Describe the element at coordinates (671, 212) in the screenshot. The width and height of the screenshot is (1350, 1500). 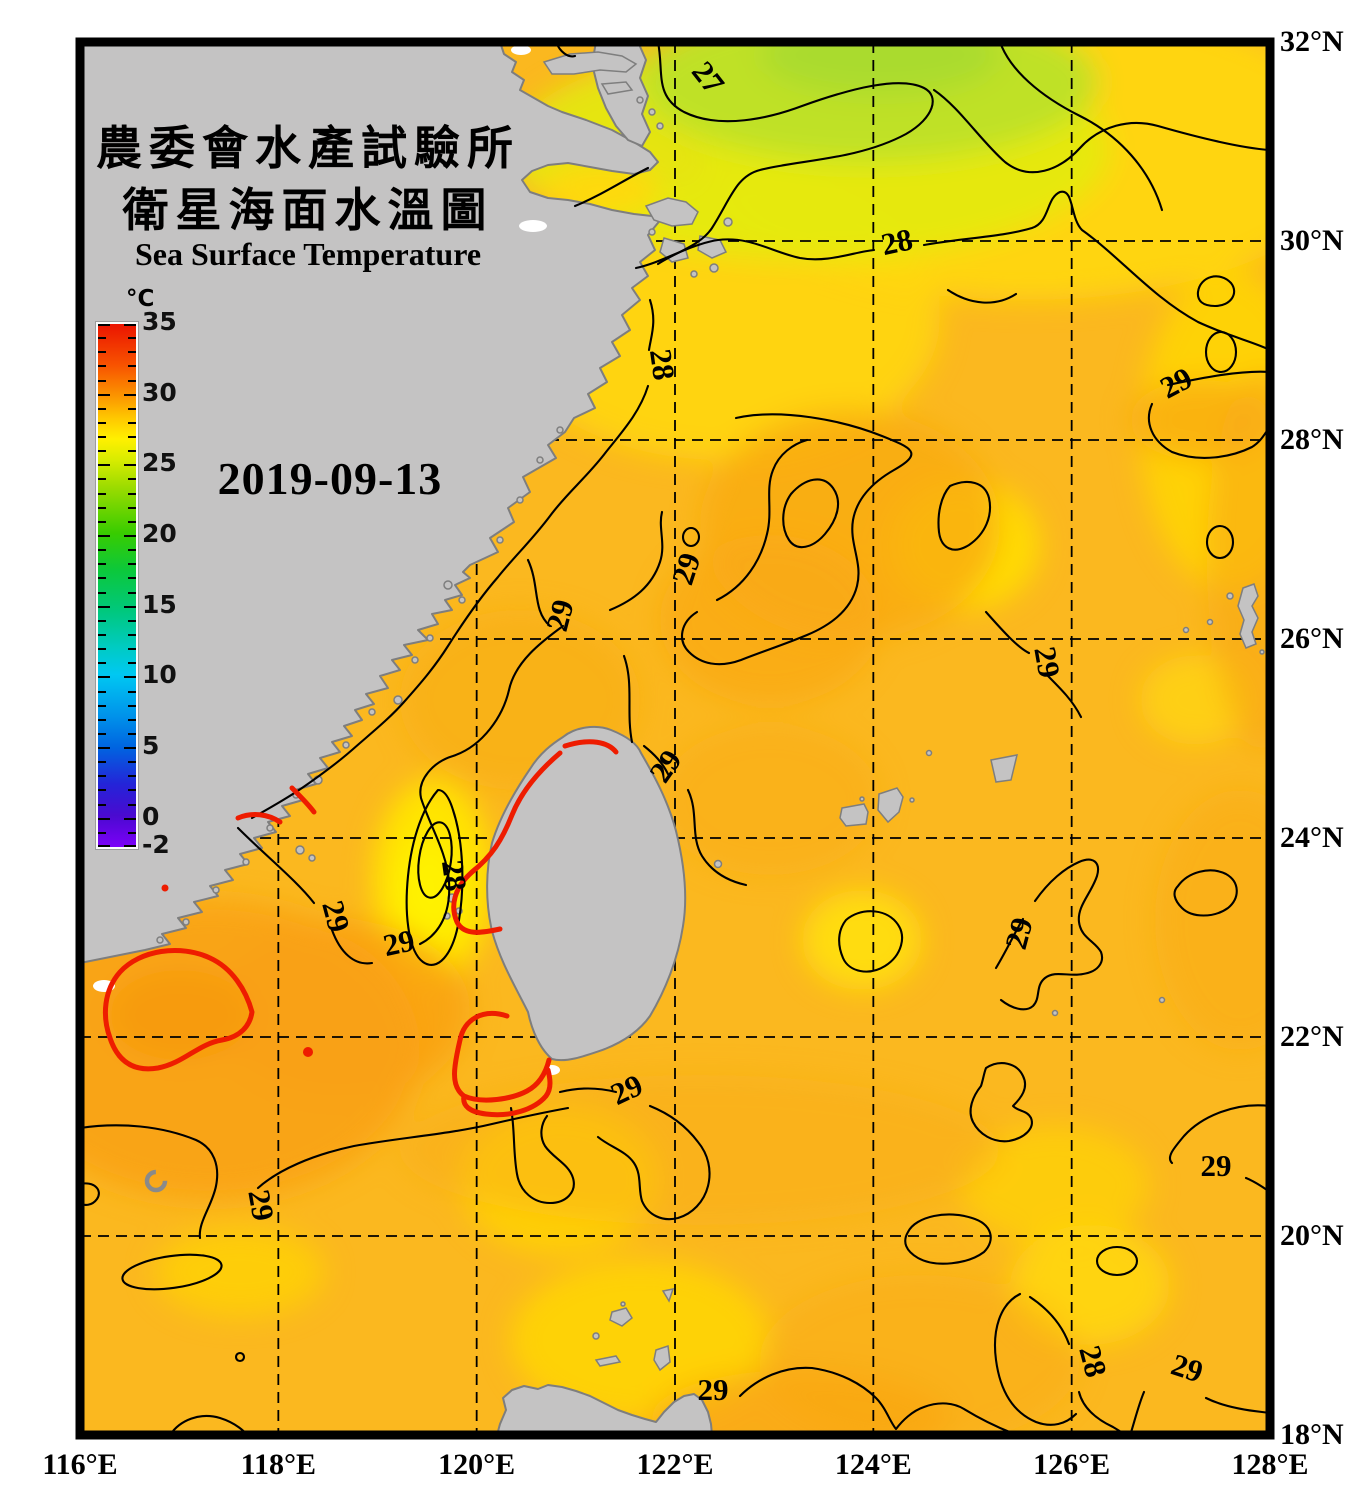
I see `zhoushan-island` at that location.